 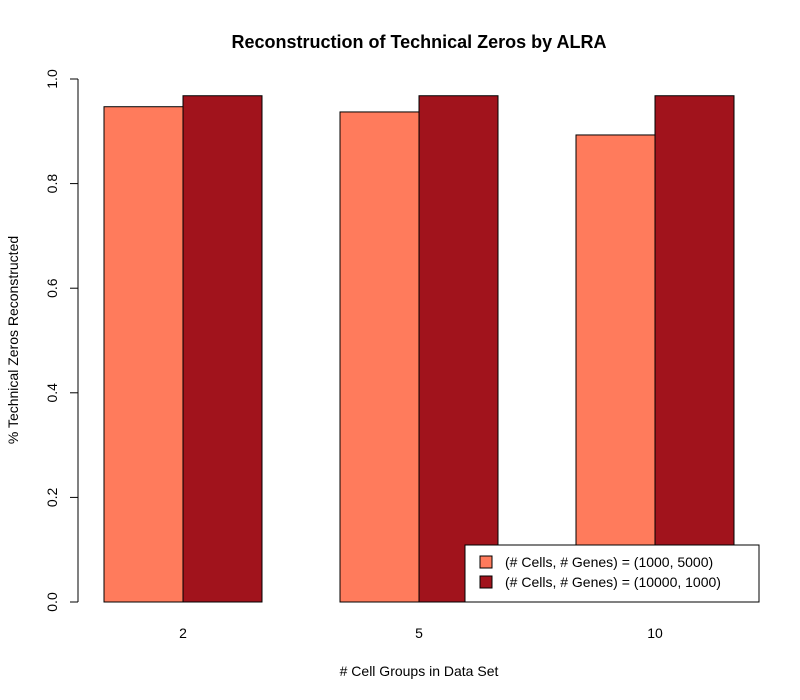 I want to click on x-tick-label: 10, so click(x=655, y=633).